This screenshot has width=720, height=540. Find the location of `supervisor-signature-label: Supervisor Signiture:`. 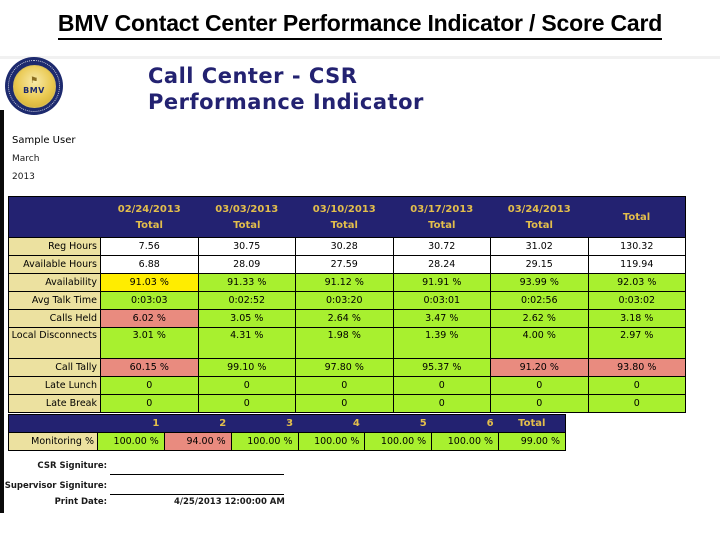

supervisor-signature-label: Supervisor Signiture: is located at coordinates (55, 486).